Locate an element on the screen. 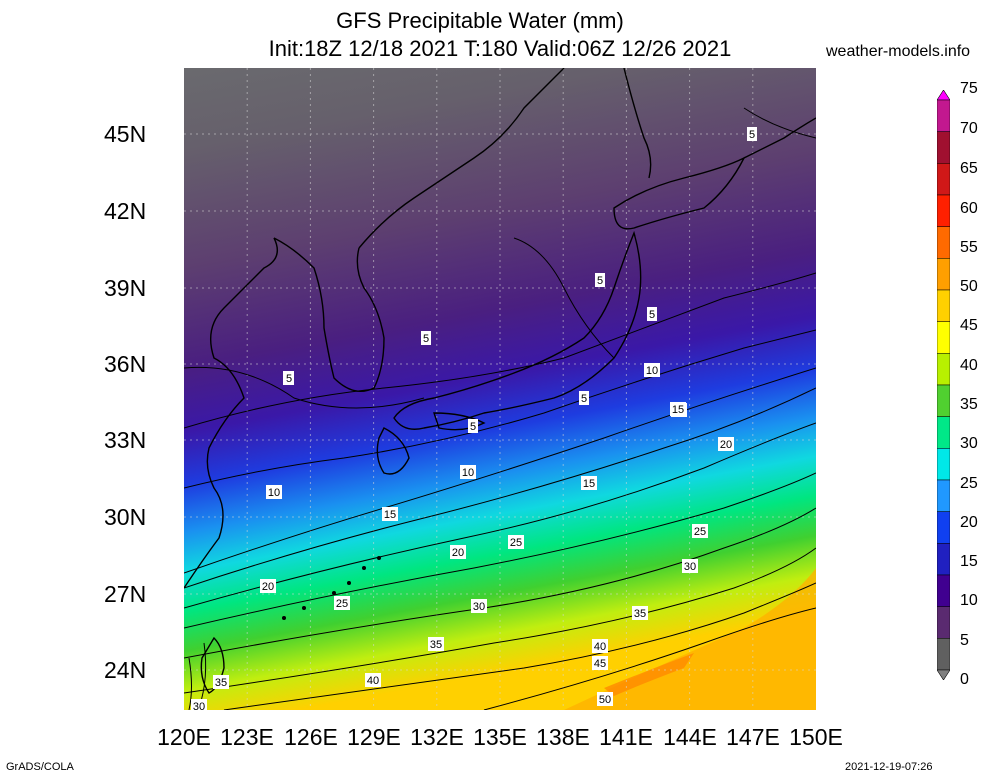 This screenshot has width=1000, height=779. lon-label: 120E is located at coordinates (184, 737).